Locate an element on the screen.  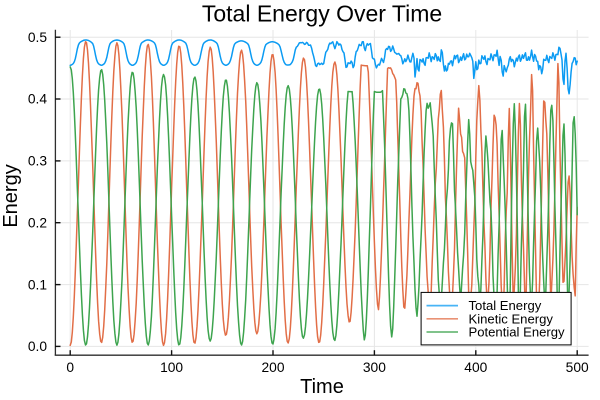
svg-text: 0.5 is located at coordinates (38, 37).